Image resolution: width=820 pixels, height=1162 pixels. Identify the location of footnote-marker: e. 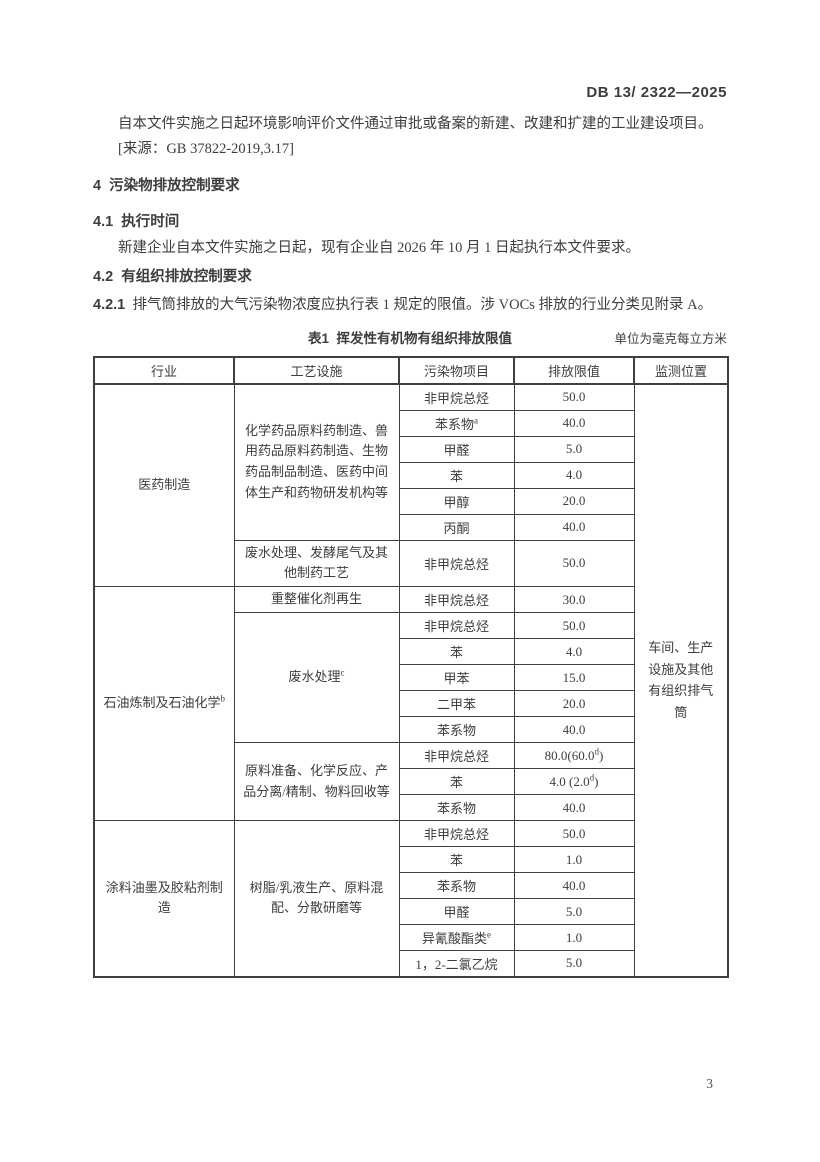
(489, 934).